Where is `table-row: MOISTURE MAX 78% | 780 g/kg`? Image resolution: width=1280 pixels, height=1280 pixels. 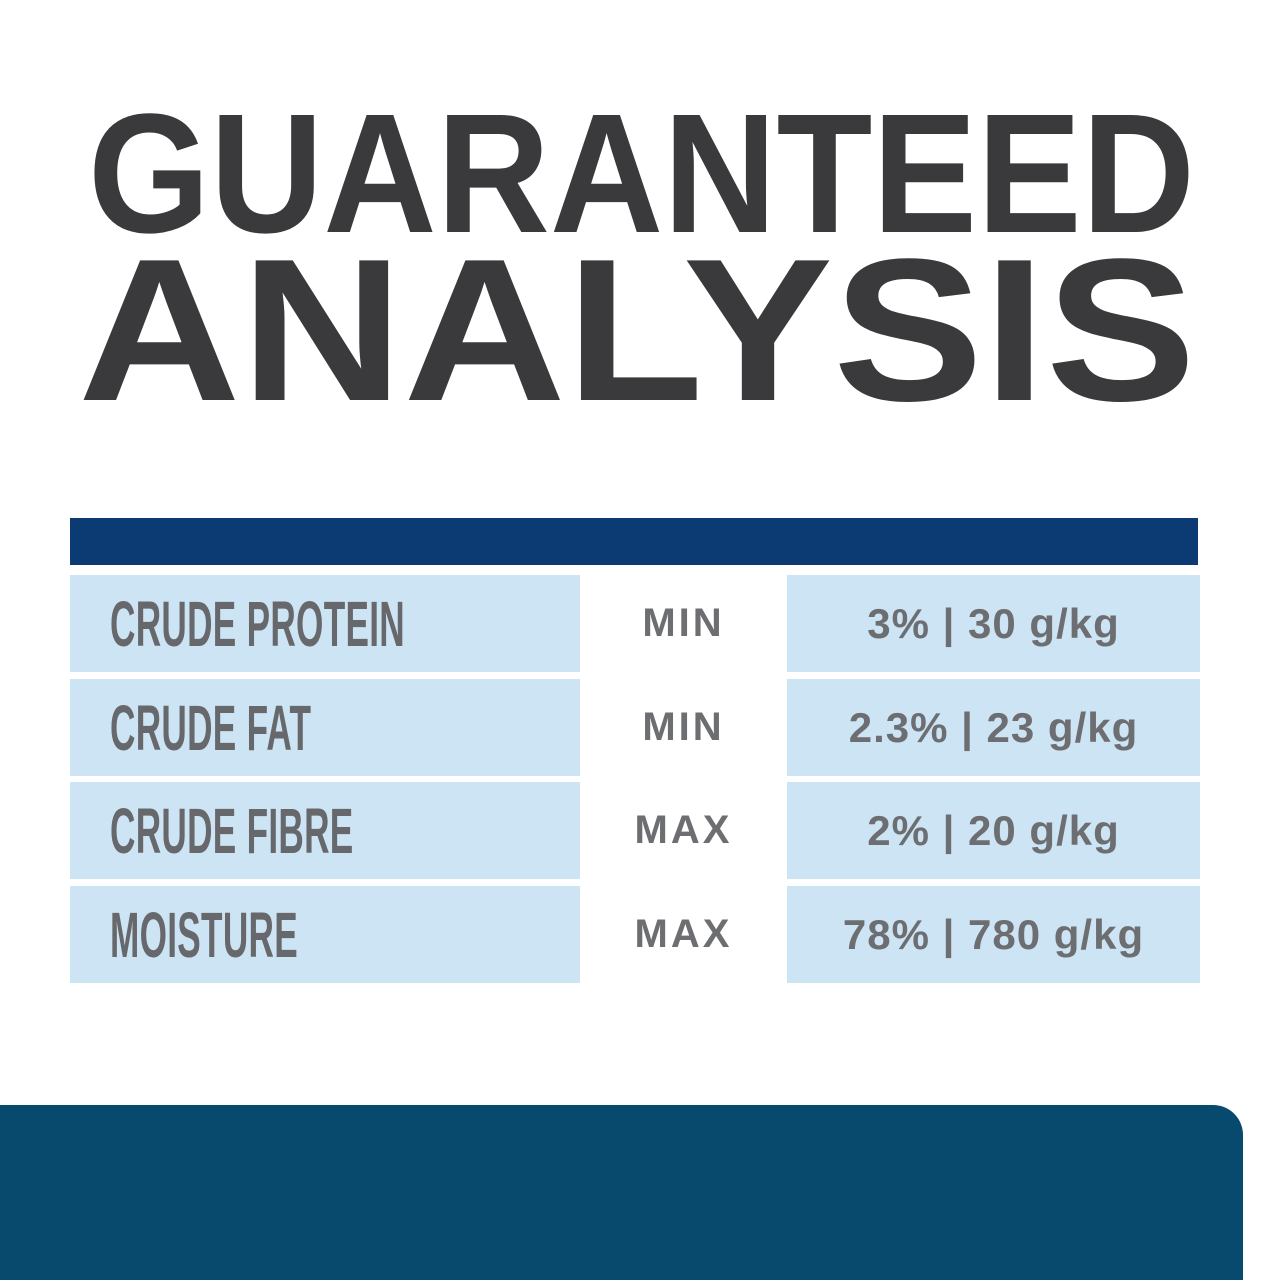
table-row: MOISTURE MAX 78% | 780 g/kg is located at coordinates (635, 934).